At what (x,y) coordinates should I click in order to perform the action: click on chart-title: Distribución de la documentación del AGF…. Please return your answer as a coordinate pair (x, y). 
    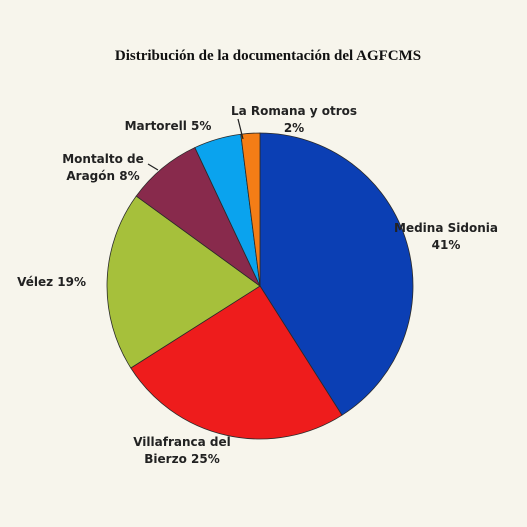
    Looking at the image, I should click on (268, 56).